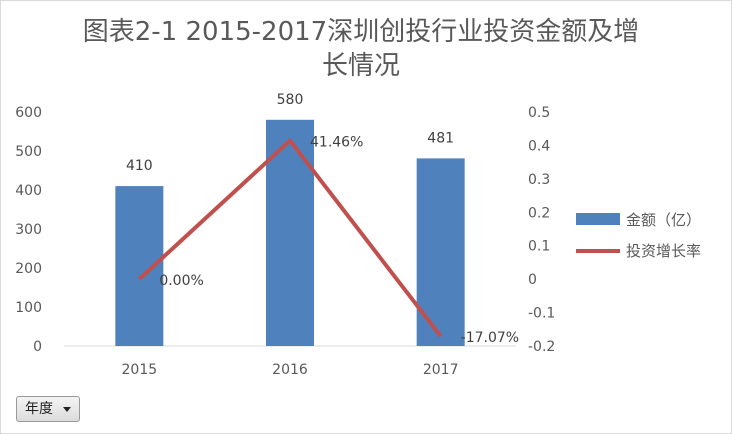  What do you see at coordinates (37, 347) in the screenshot?
I see `y-left-tick-label: 0` at bounding box center [37, 347].